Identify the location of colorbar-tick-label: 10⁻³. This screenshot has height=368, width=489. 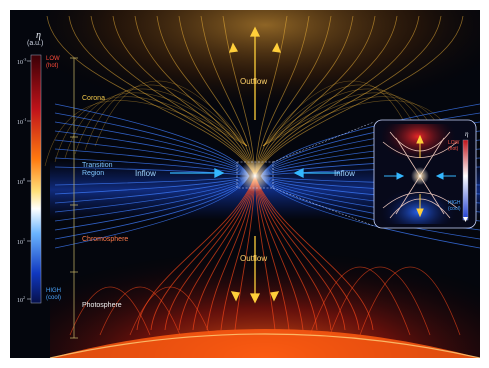
(22, 61).